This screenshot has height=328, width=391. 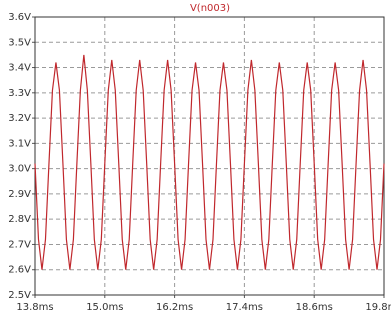 I want to click on x-tick-label: 16.2ms, so click(x=174, y=307).